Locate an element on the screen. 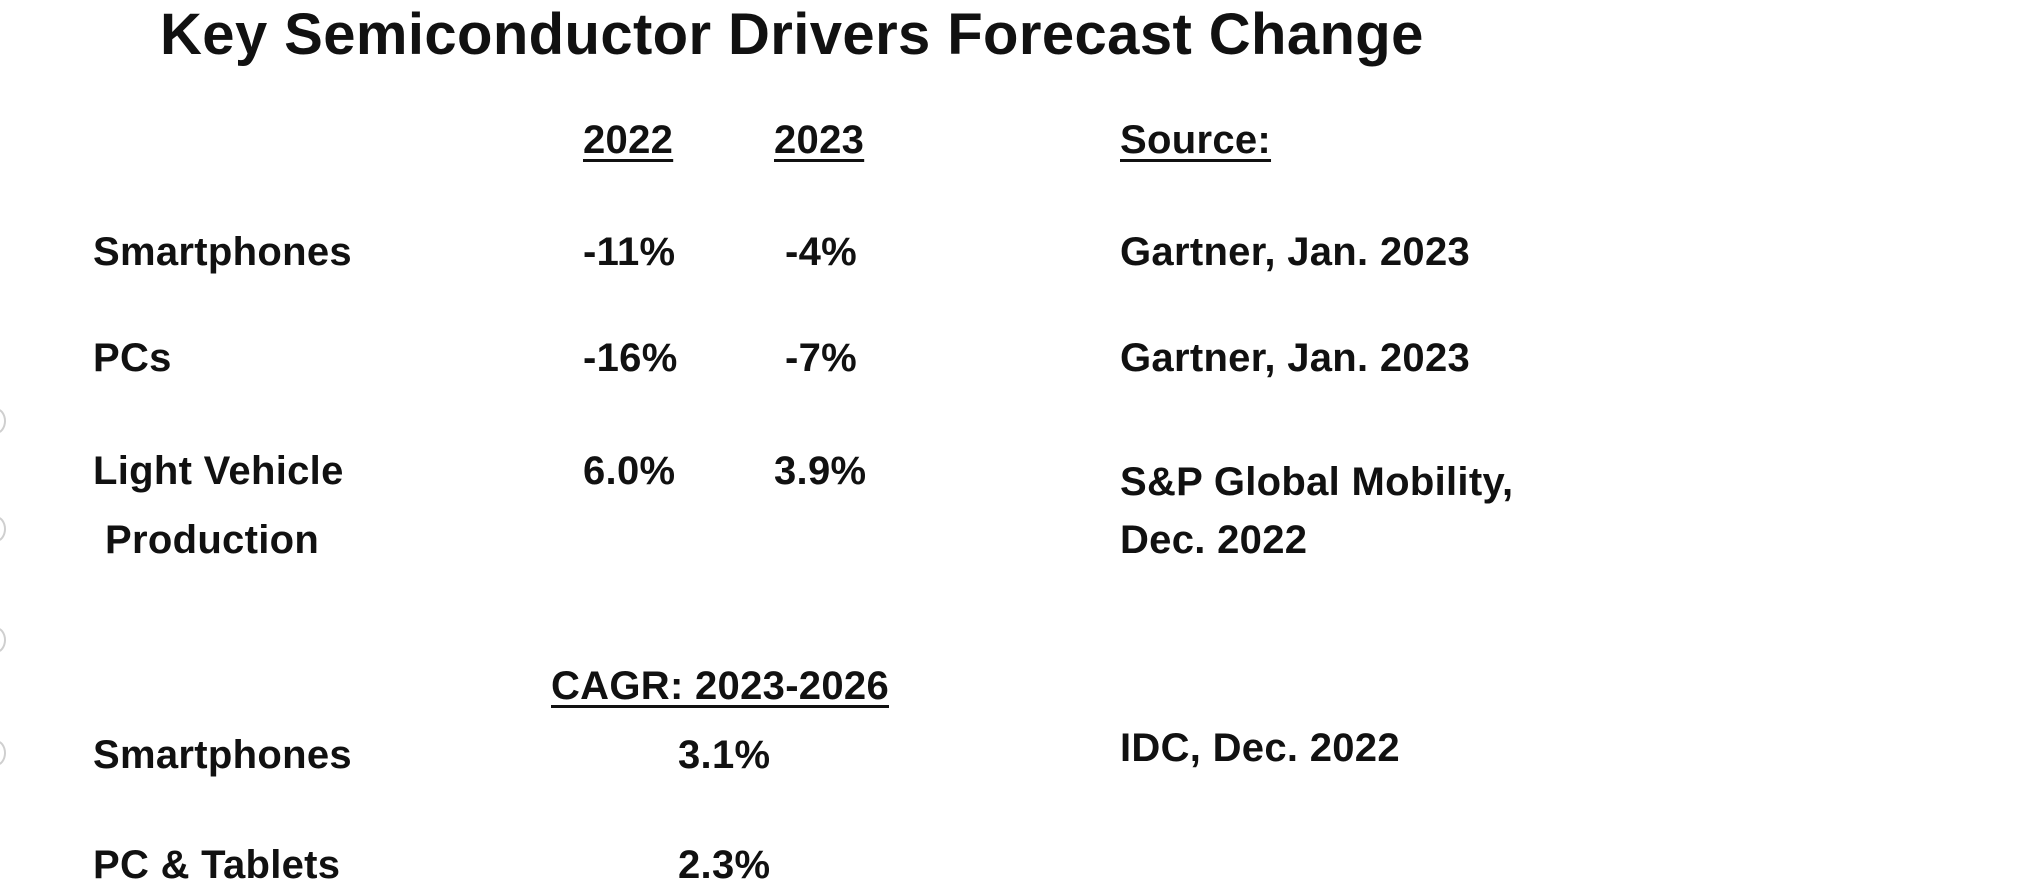 The width and height of the screenshot is (2038, 894). cagr-row-label-pc-tablets: PC & Tablets is located at coordinates (217, 865).